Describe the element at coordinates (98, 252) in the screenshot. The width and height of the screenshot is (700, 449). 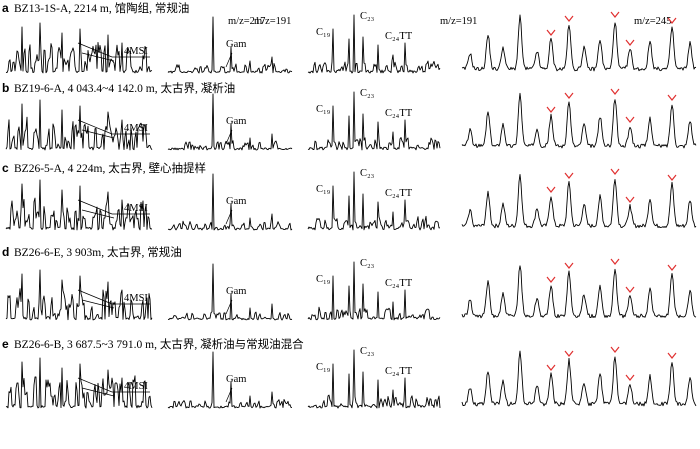
I see `sample-title: BZ26-6-E, 3 903m, 太古界, 常规油` at that location.